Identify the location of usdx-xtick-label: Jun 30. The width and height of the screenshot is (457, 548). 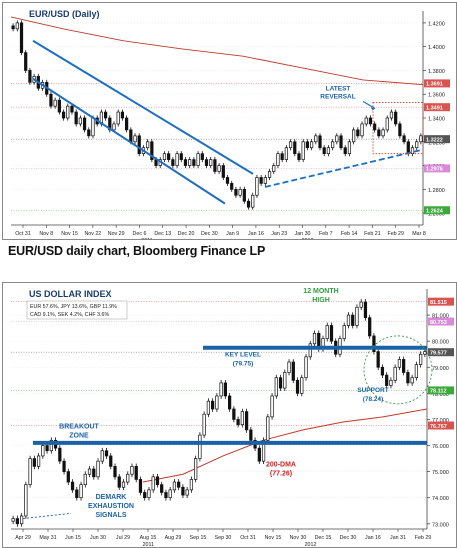
(98, 538).